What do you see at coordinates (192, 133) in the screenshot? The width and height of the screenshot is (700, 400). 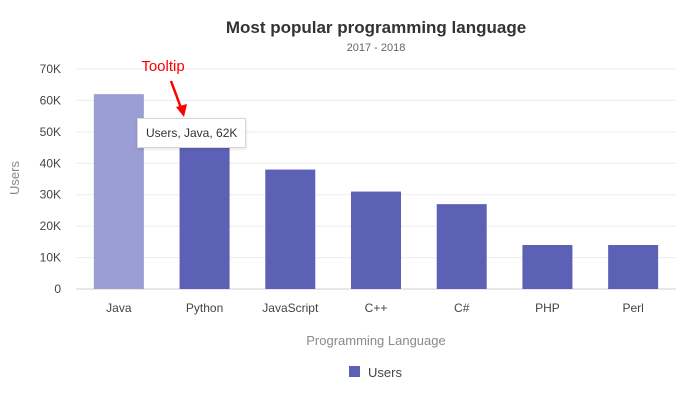 I see `bar-tooltip: Users, Java, 62K` at bounding box center [192, 133].